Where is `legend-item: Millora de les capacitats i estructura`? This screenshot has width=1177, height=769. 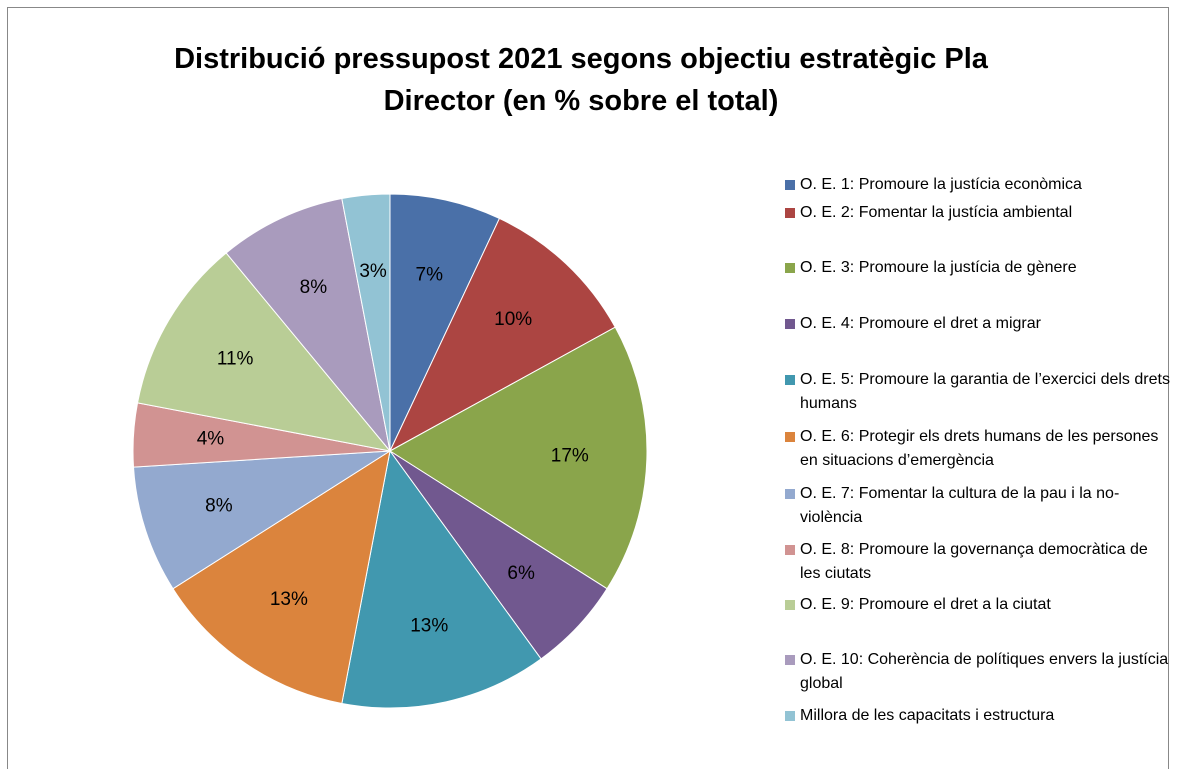 legend-item: Millora de les capacitats i estructura is located at coordinates (977, 716).